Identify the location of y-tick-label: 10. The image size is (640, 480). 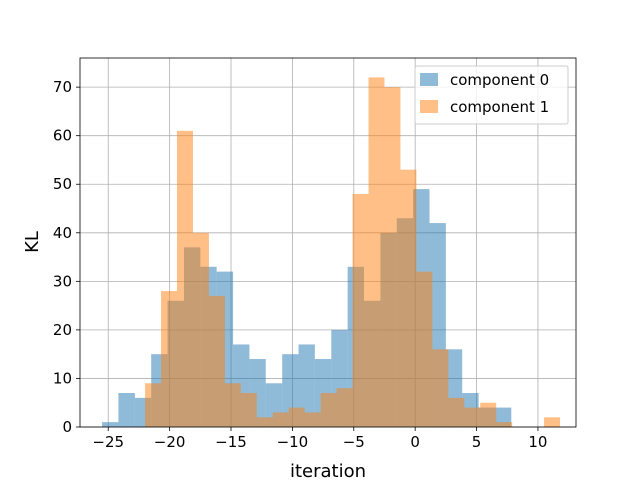
(62, 378).